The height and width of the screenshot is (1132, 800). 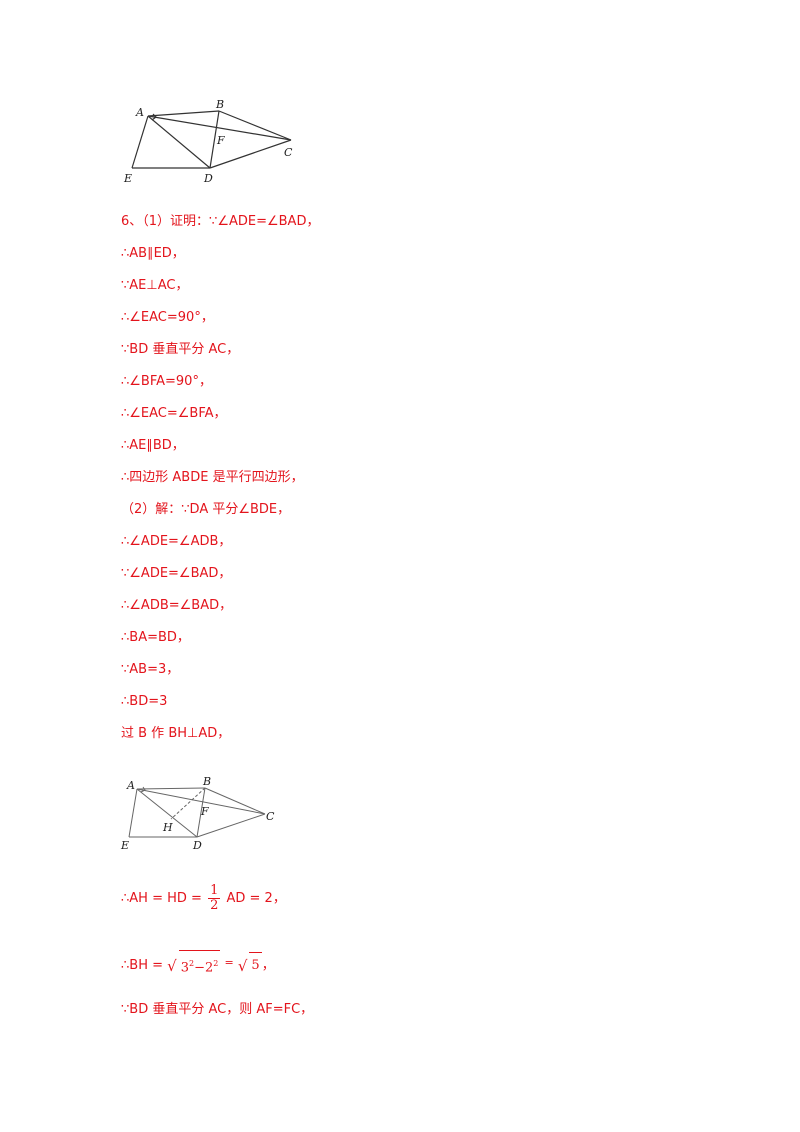 What do you see at coordinates (229, 962) in the screenshot?
I see `bh-equals: =` at bounding box center [229, 962].